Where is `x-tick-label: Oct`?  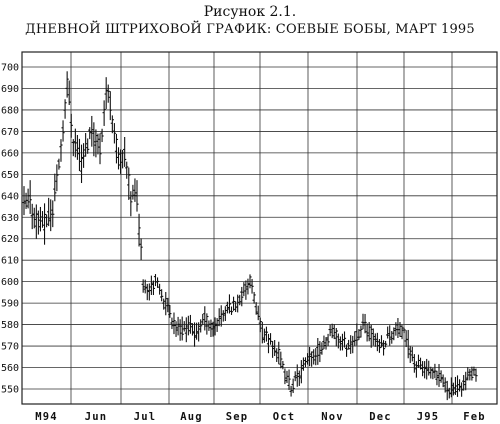 x-tick-label: Oct is located at coordinates (284, 417).